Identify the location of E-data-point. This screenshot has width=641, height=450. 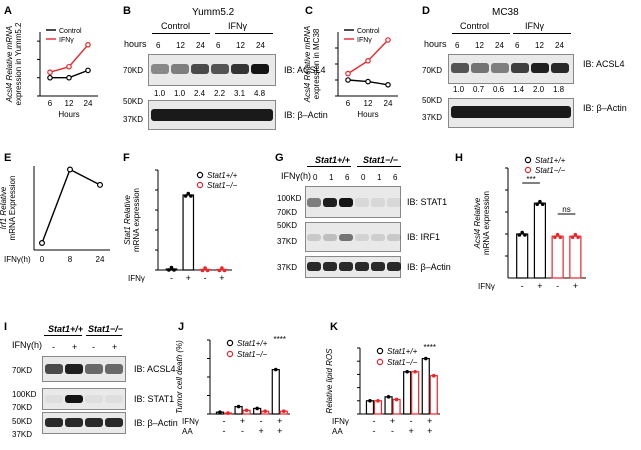
(99, 184).